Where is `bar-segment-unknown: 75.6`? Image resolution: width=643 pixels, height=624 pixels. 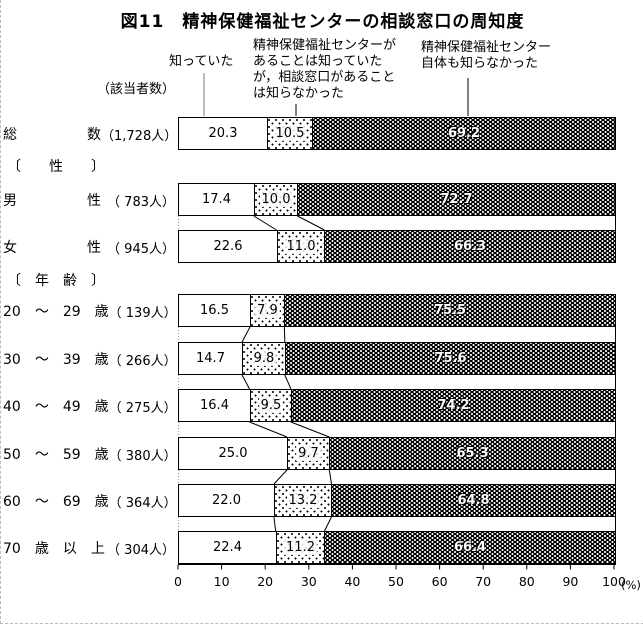
bar-segment-unknown: 75.6 is located at coordinates (450, 358).